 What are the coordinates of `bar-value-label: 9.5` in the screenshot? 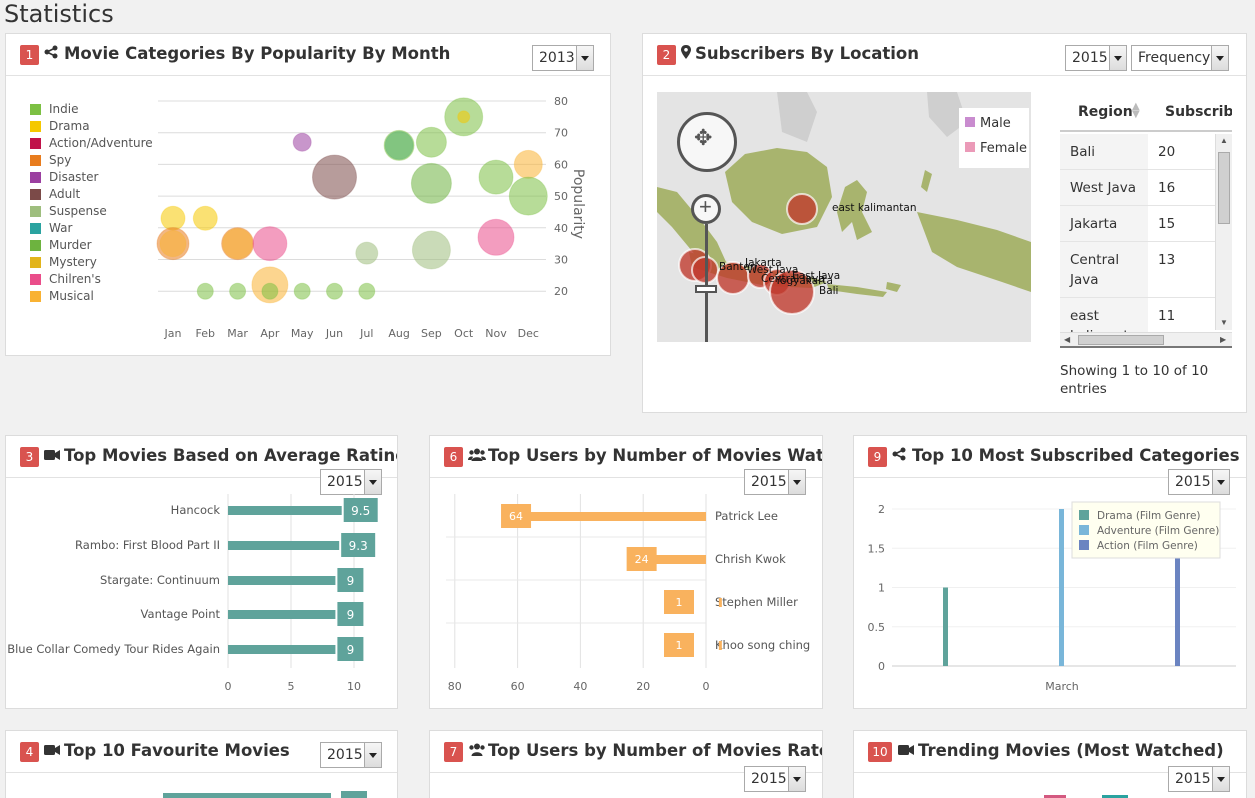 It's located at (360, 511).